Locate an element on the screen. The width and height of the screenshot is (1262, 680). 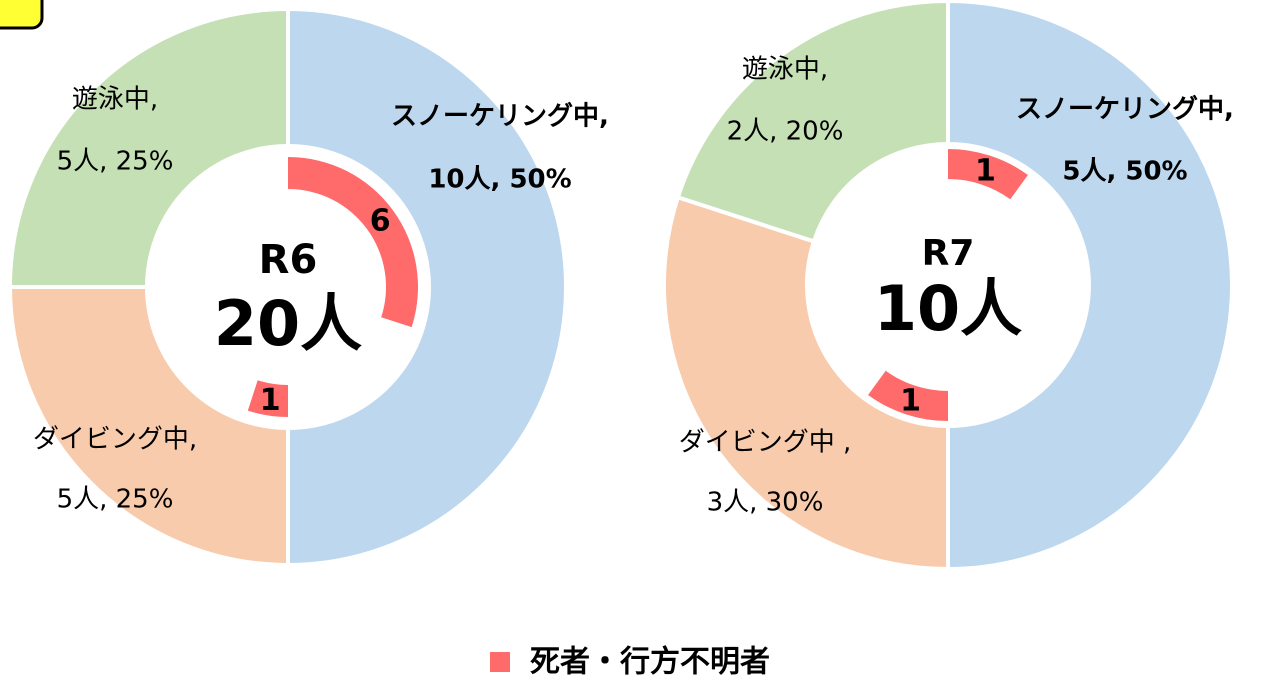
center-title: R7 is located at coordinates (948, 253).